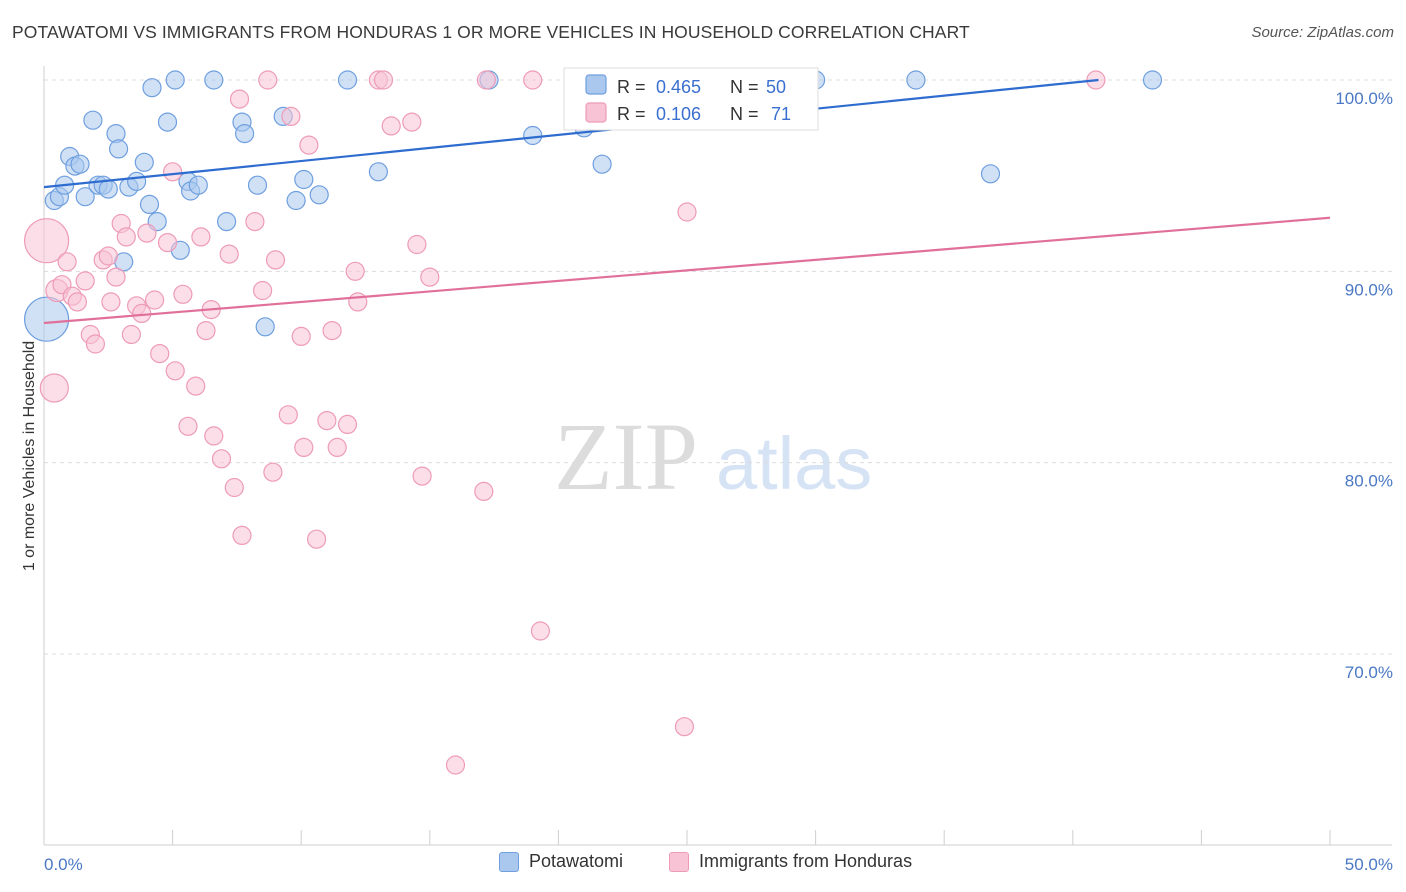  Describe the element at coordinates (1369, 864) in the screenshot. I see `x-tick-label-max: 50.0%` at that location.